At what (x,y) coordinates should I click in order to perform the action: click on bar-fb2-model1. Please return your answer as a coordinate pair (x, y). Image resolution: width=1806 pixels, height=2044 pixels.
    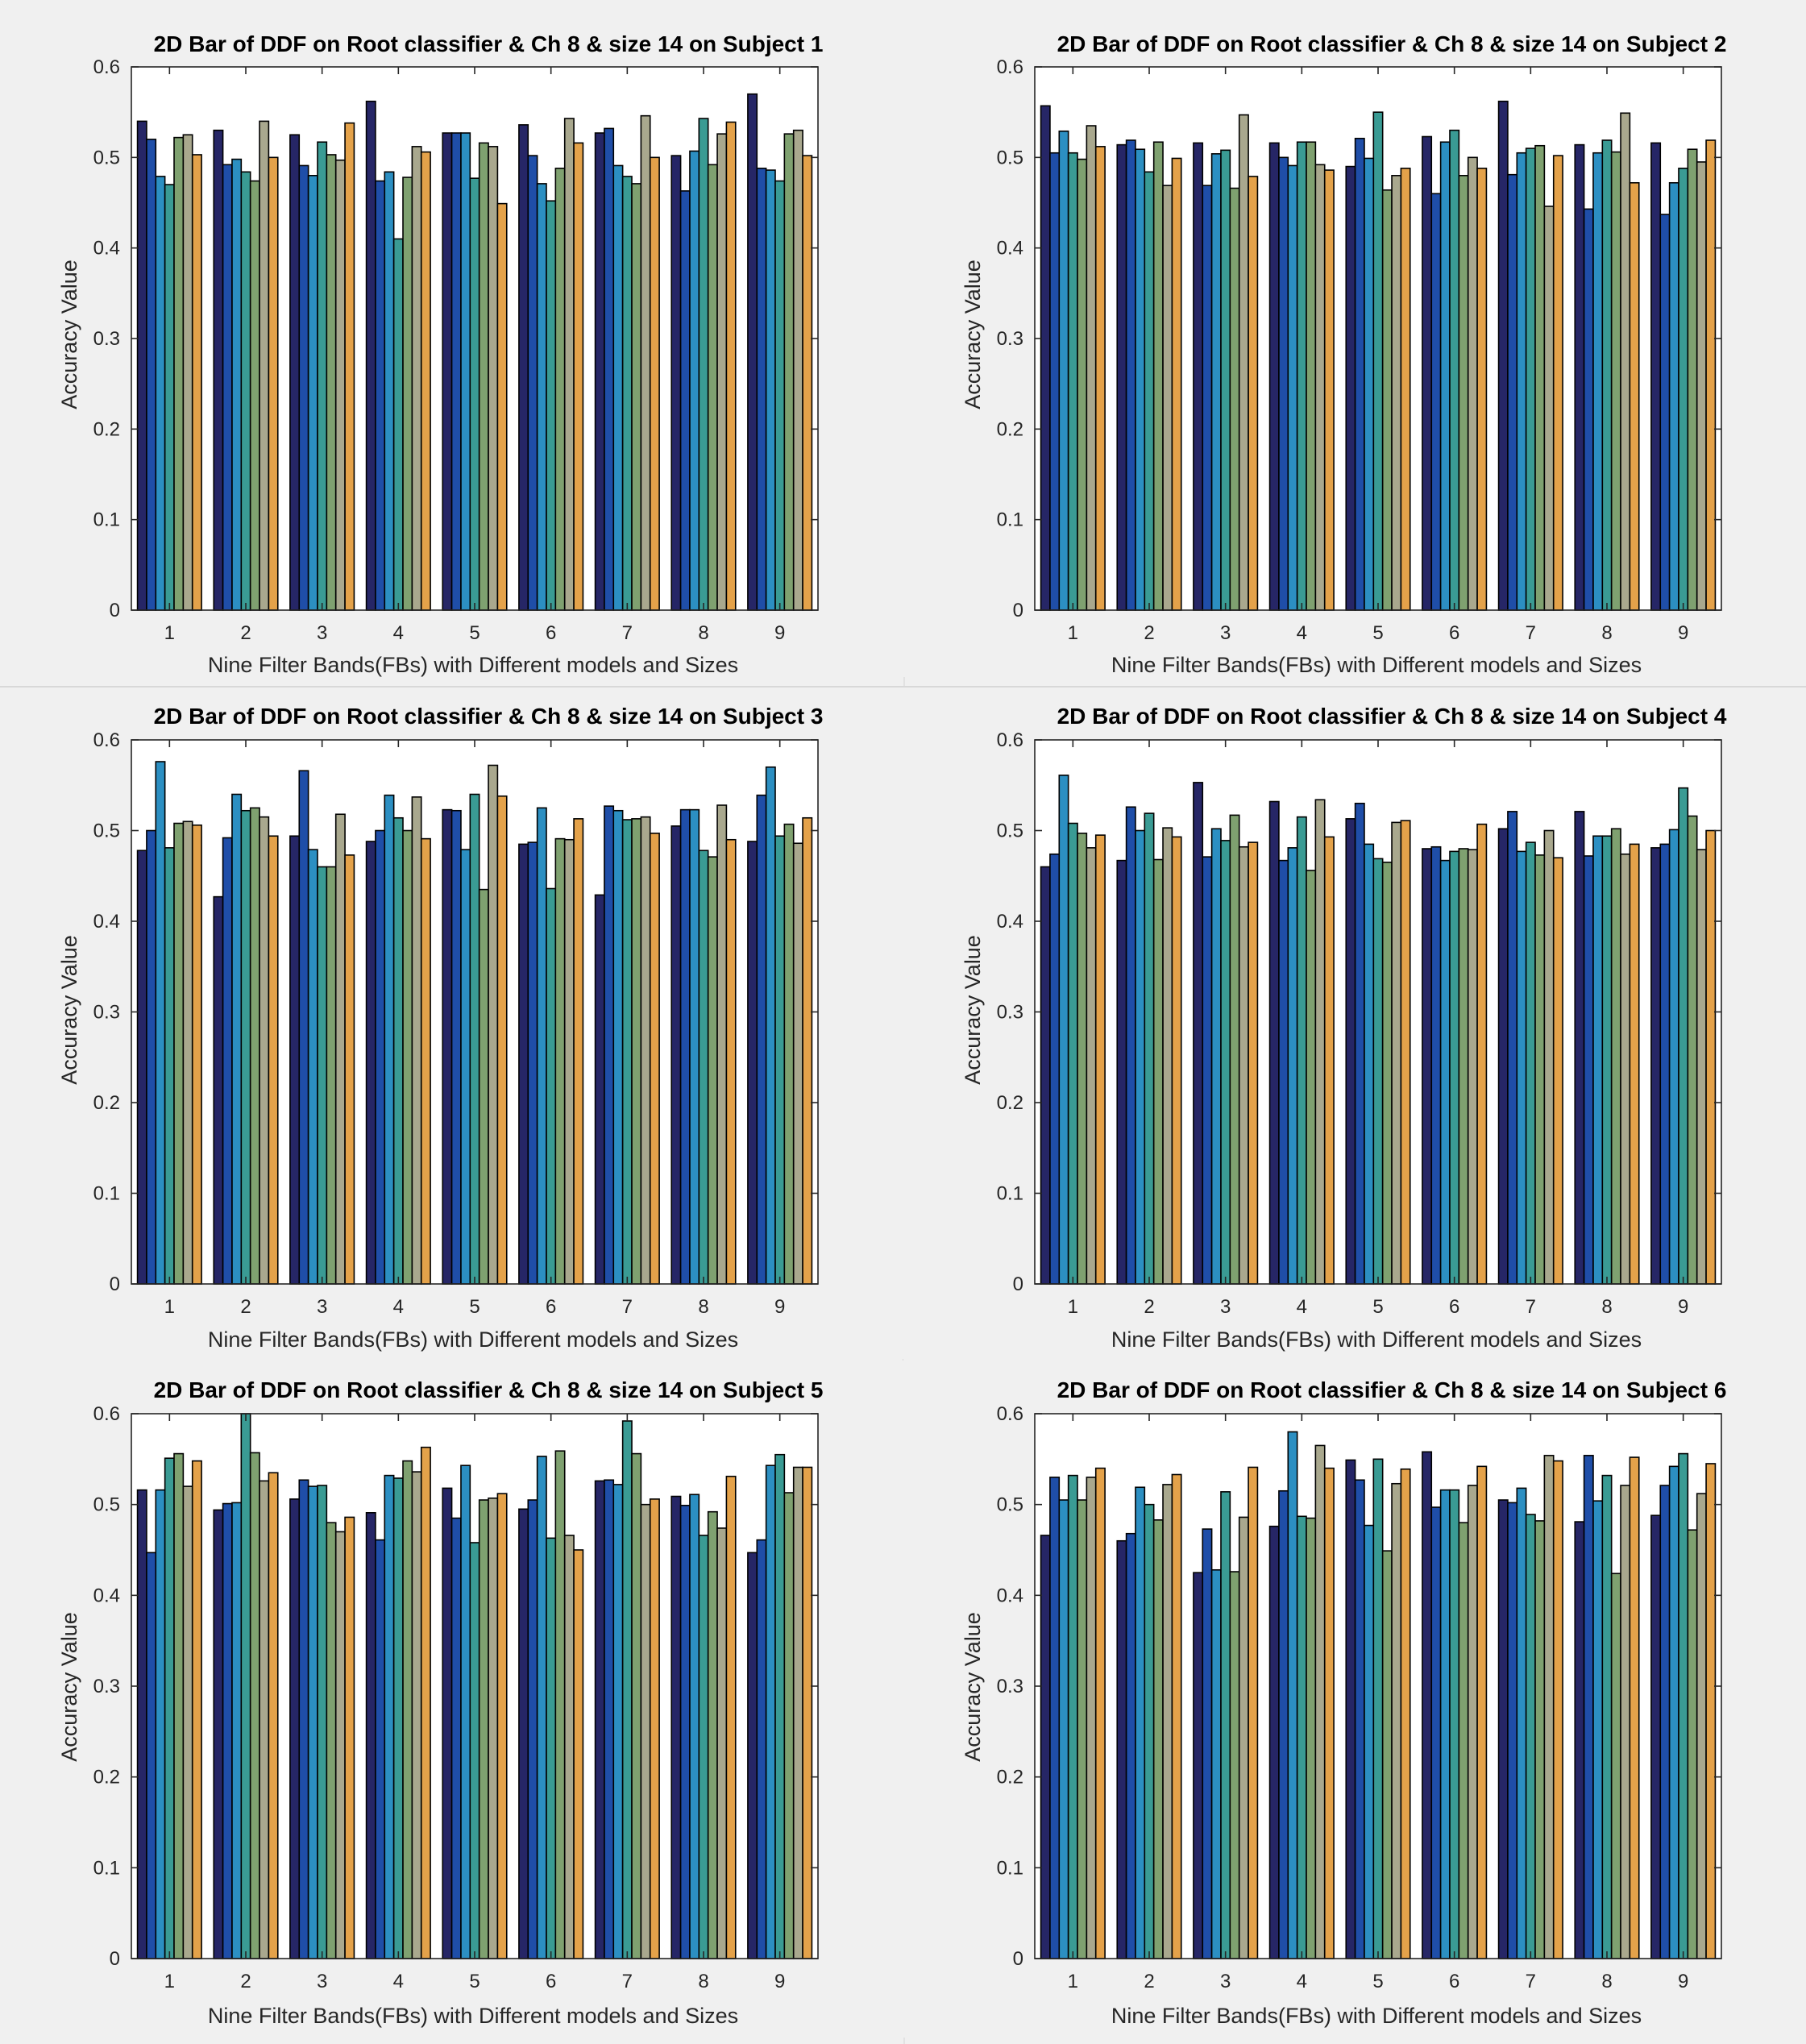
    Looking at the image, I should click on (219, 1090).